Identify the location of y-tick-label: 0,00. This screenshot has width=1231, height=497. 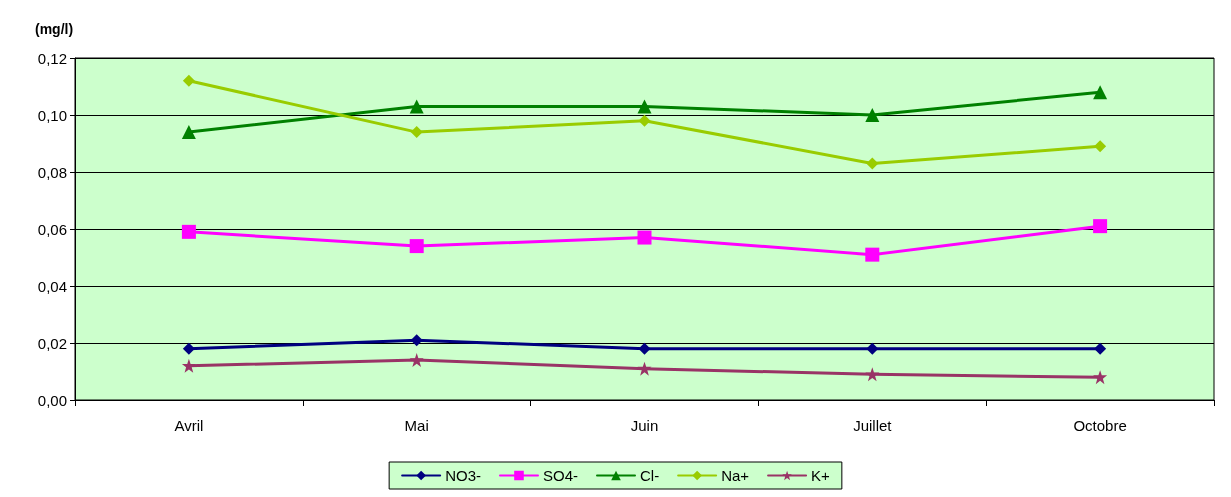
(52, 400).